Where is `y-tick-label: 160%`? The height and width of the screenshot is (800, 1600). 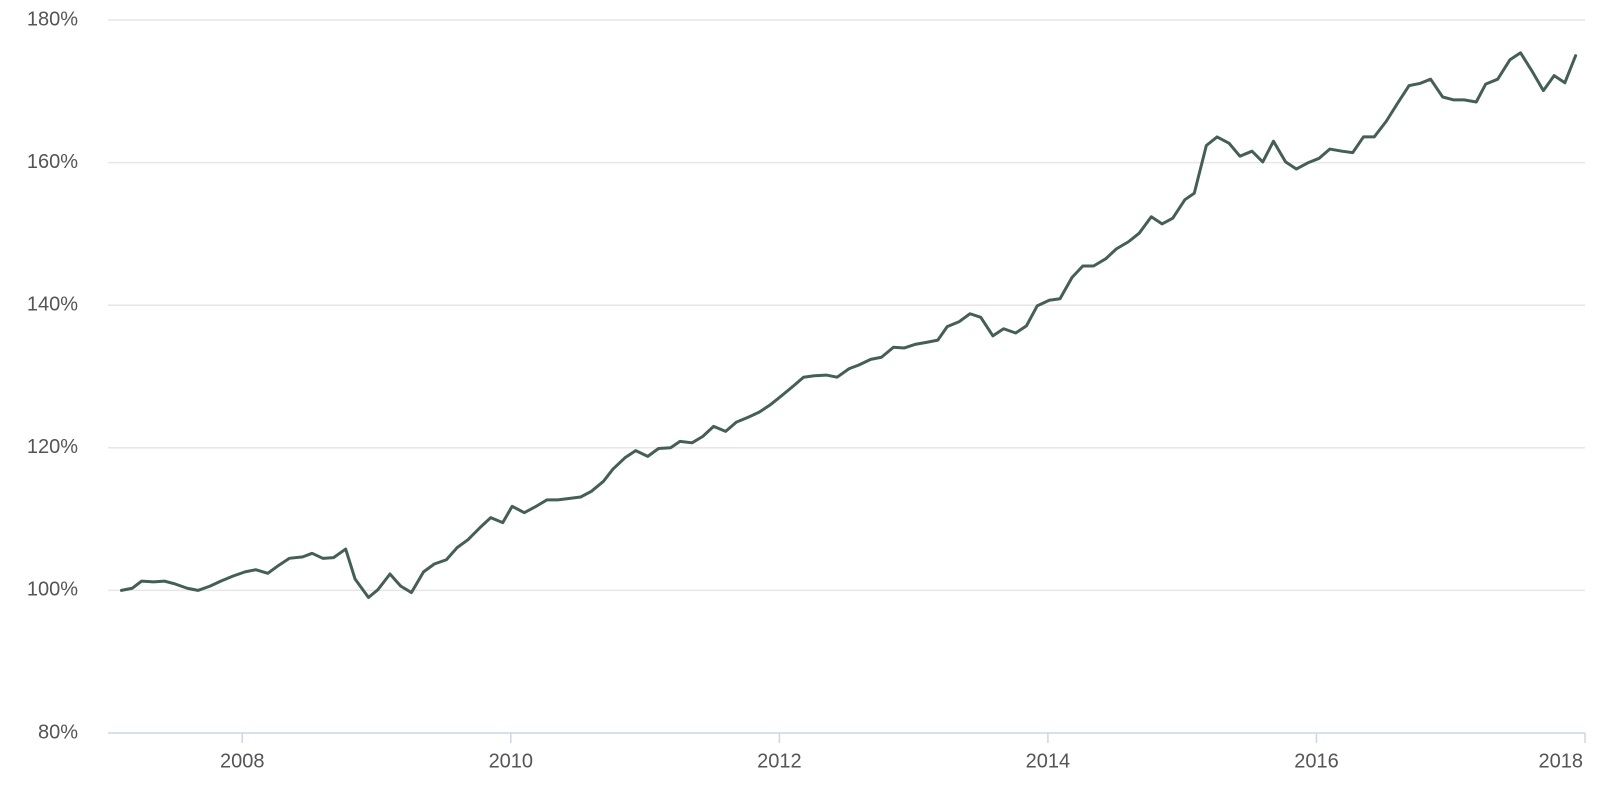 y-tick-label: 160% is located at coordinates (52, 162).